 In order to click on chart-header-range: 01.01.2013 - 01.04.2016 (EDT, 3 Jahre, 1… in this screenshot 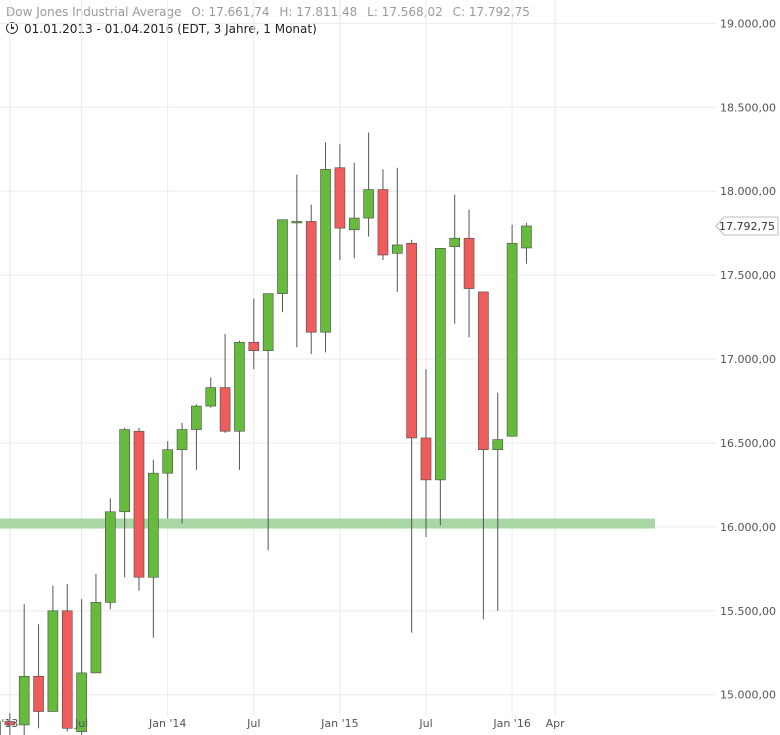, I will do `click(161, 29)`.